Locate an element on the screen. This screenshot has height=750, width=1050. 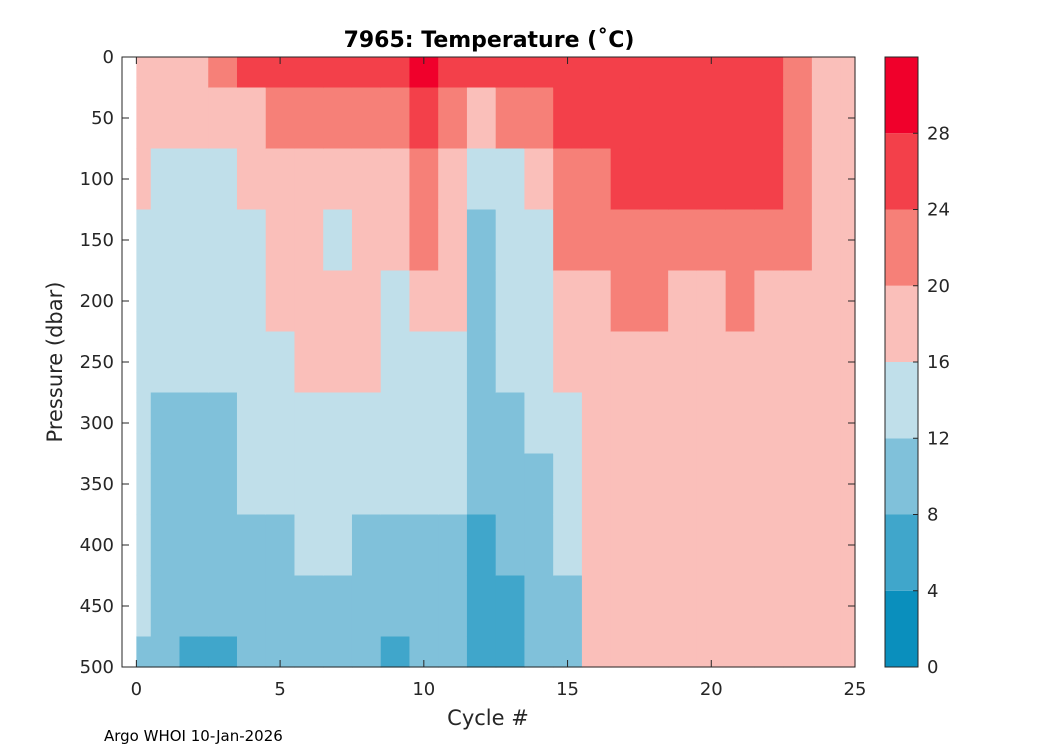
colorbar-tick-label: 12 is located at coordinates (938, 438).